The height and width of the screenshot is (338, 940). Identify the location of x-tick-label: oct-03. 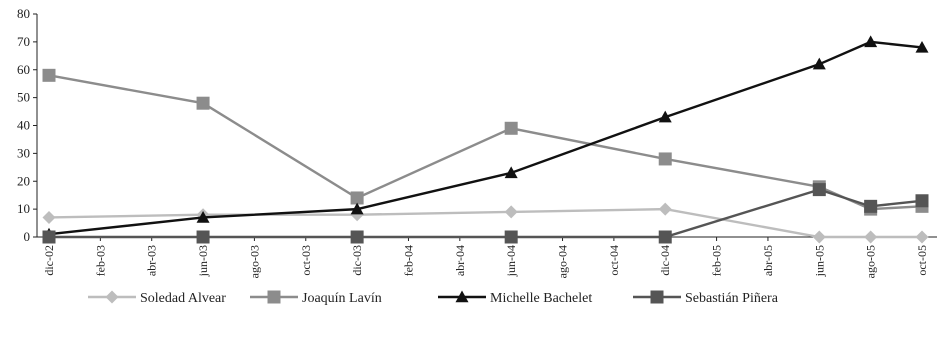
(306, 260).